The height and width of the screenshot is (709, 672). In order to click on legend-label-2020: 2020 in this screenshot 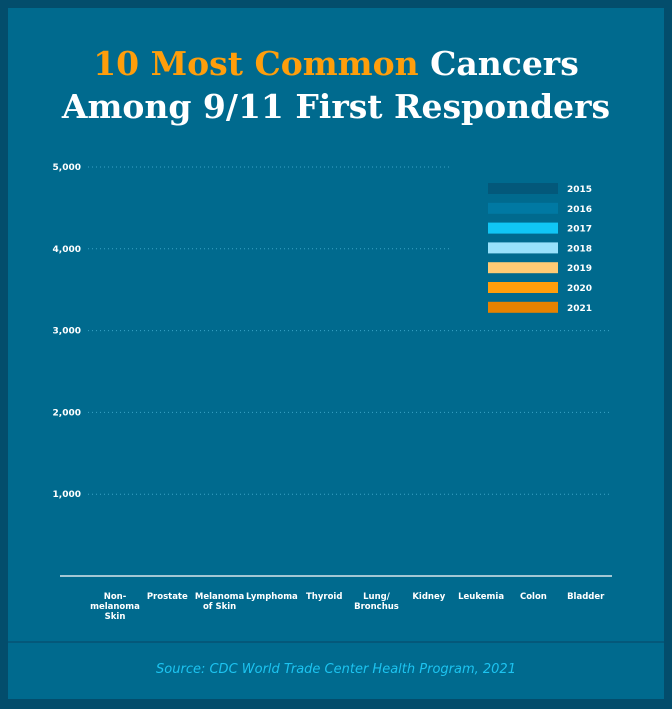, I will do `click(579, 289)`.